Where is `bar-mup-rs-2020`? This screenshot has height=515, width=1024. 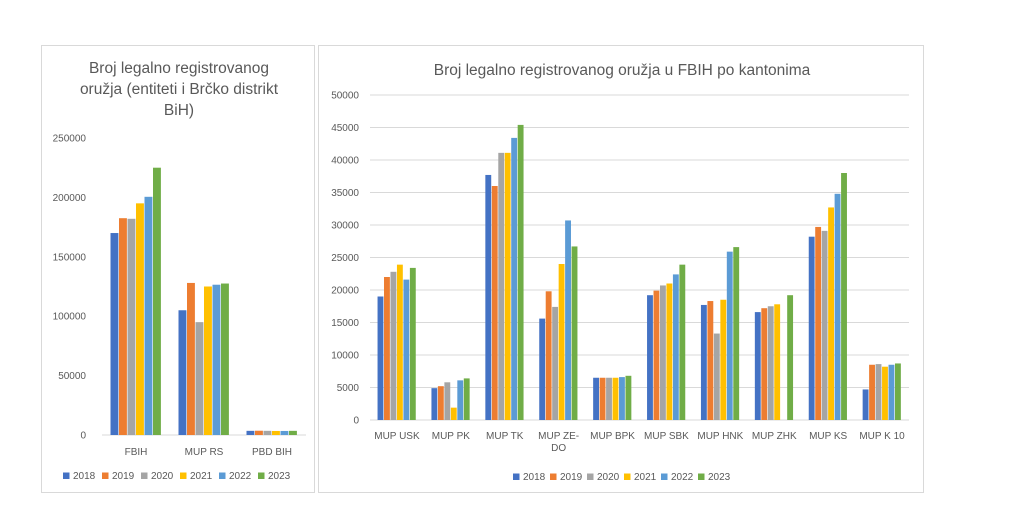
bar-mup-rs-2020 is located at coordinates (199, 378).